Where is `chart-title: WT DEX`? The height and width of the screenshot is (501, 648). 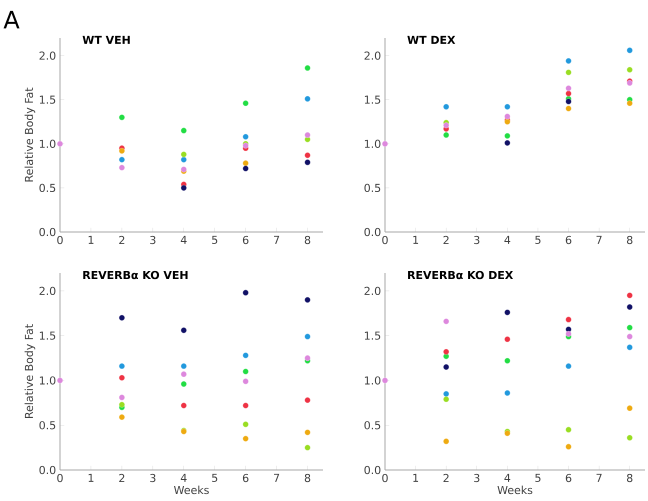 chart-title: WT DEX is located at coordinates (431, 40).